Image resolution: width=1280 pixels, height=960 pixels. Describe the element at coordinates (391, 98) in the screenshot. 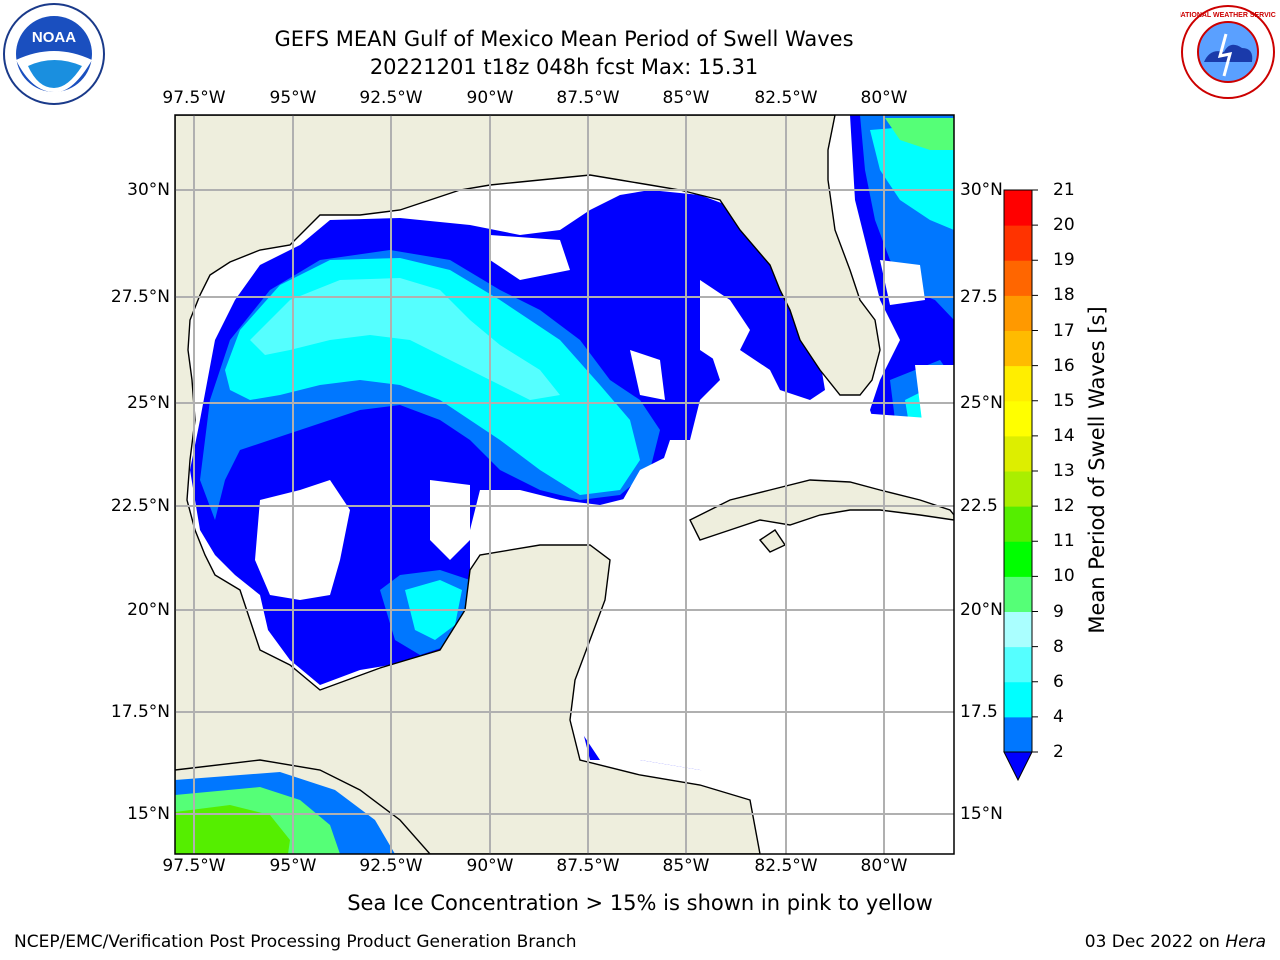

I see `lon-label-top: 92.5°W` at that location.